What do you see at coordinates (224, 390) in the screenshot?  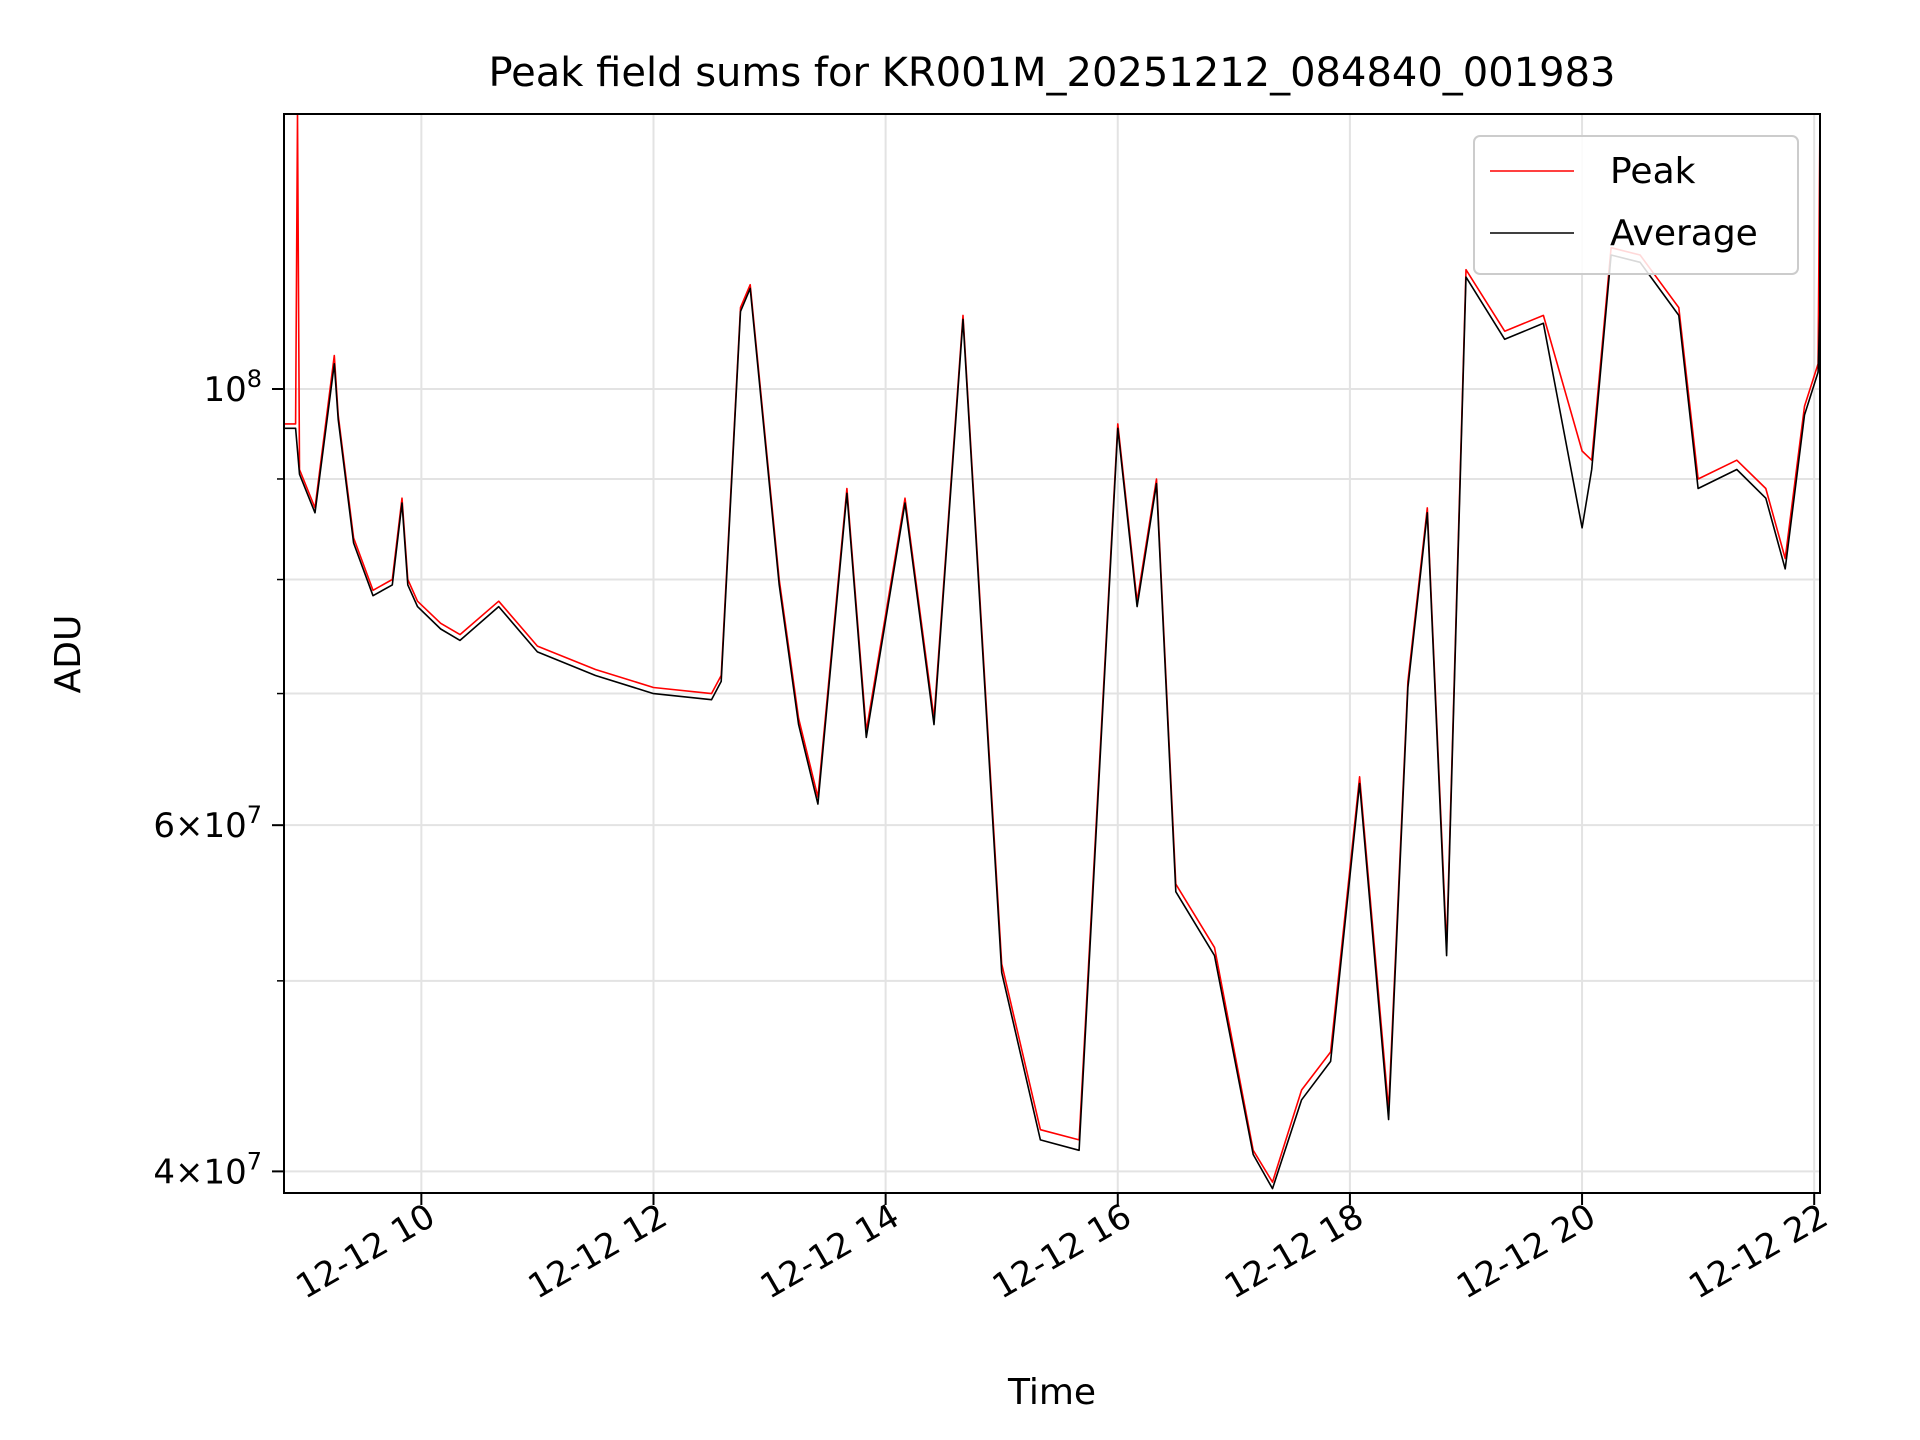 I see `y-tick-label-base: 10` at bounding box center [224, 390].